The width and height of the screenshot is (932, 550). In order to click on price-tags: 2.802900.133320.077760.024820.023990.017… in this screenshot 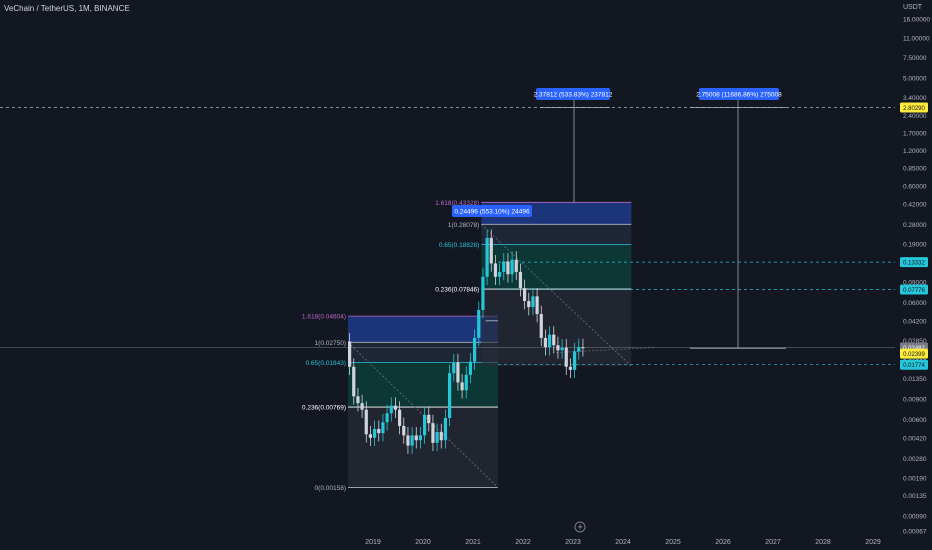, I will do `click(914, 236)`.